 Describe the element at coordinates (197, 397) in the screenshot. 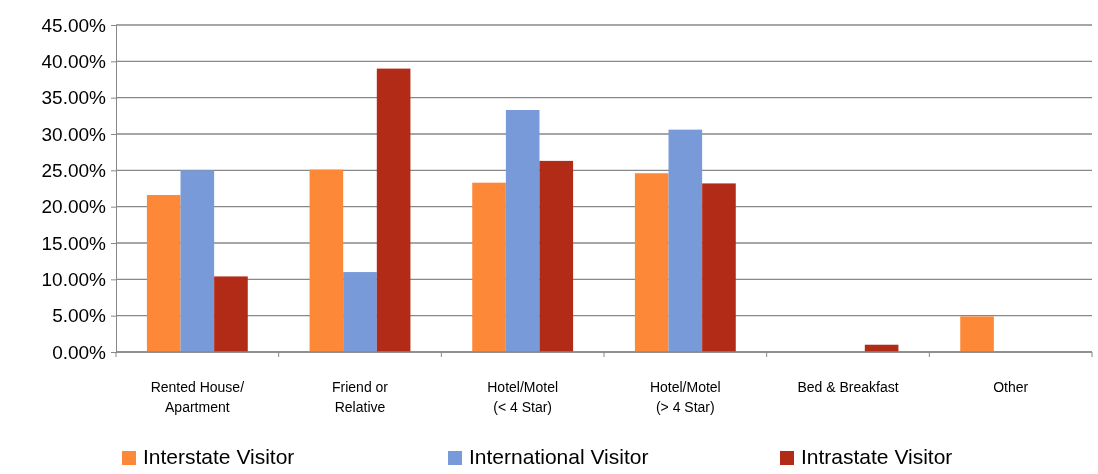

I see `x-tick-label: Rented House/ Apartment` at that location.